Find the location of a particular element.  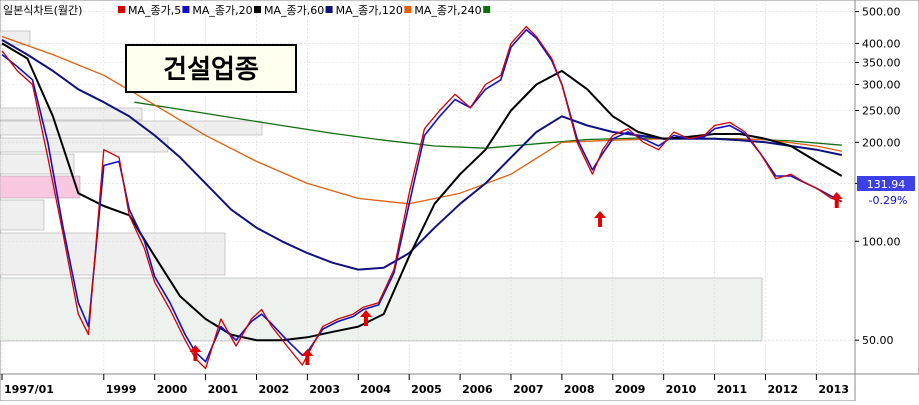

y-tick-label: 500.00 is located at coordinates (881, 12).